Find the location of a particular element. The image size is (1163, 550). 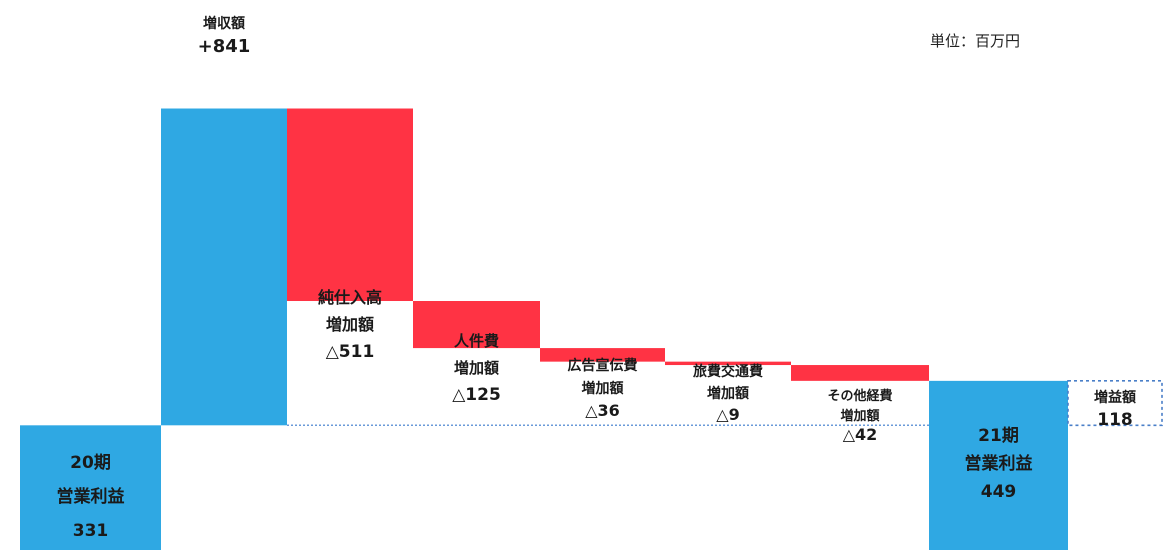

data-label-other: 増加額 is located at coordinates (859, 416).